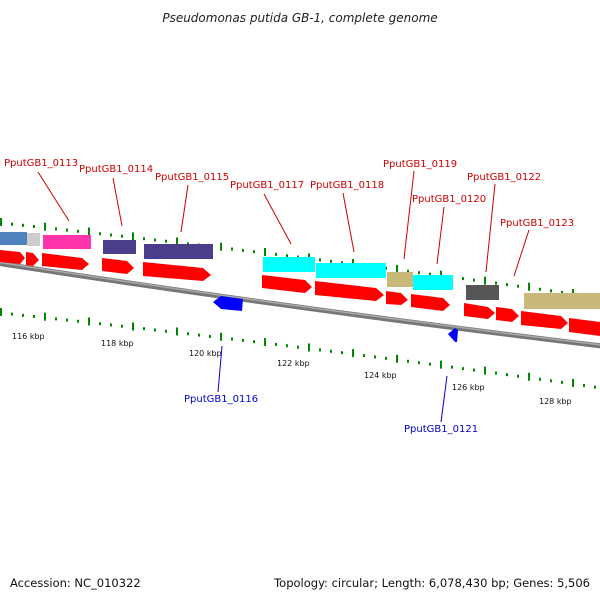 Image resolution: width=600 pixels, height=600 pixels. I want to click on gene-label-0114: PputGB1_0114, so click(116, 169).